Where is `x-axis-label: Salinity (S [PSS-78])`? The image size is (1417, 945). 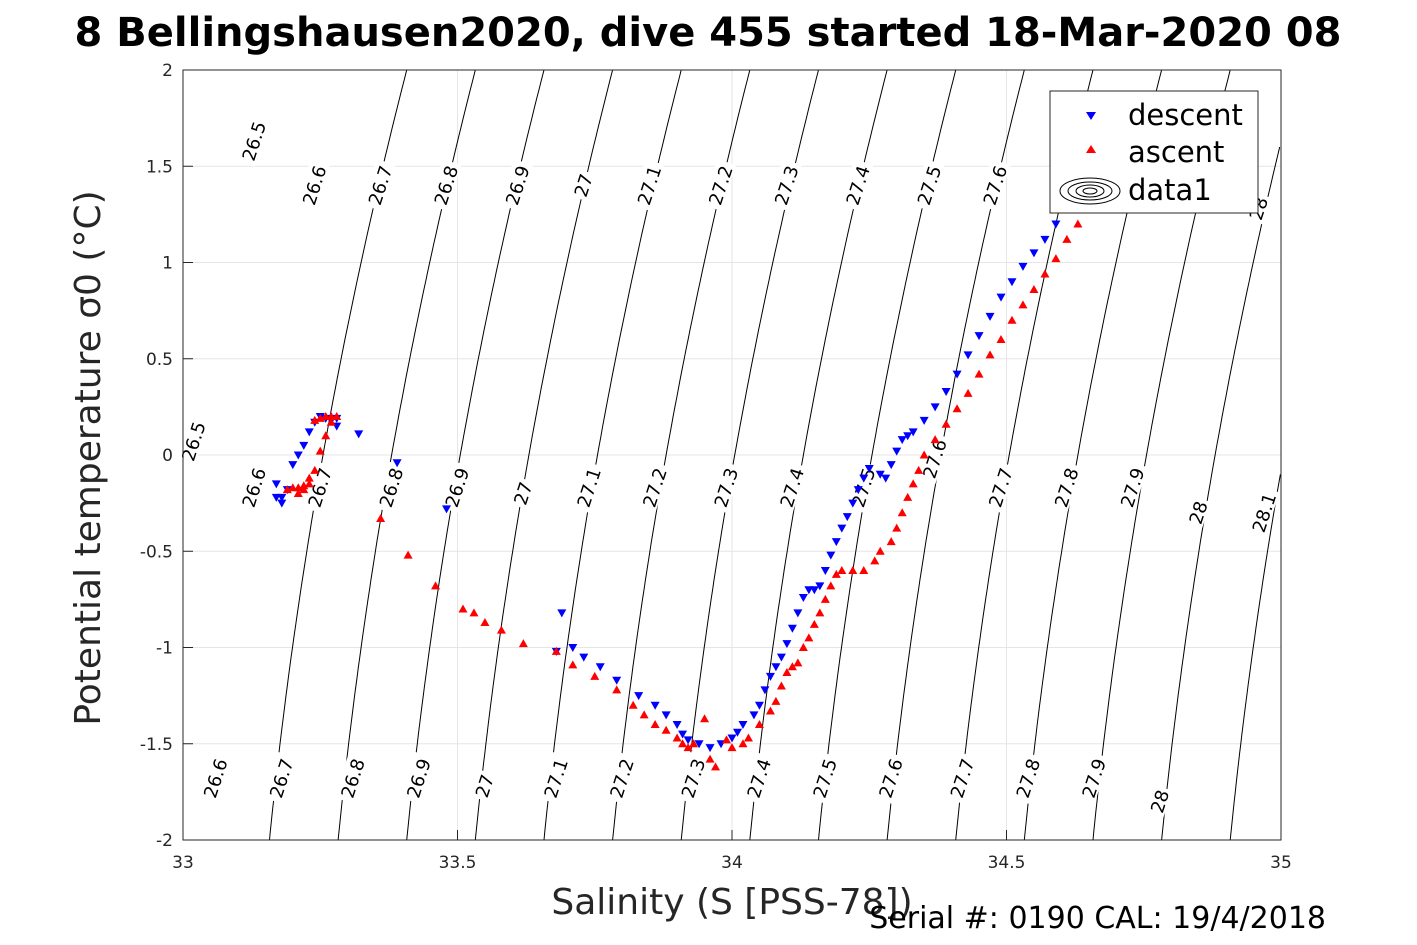
x-axis-label: Salinity (S [PSS-78]) is located at coordinates (731, 902).